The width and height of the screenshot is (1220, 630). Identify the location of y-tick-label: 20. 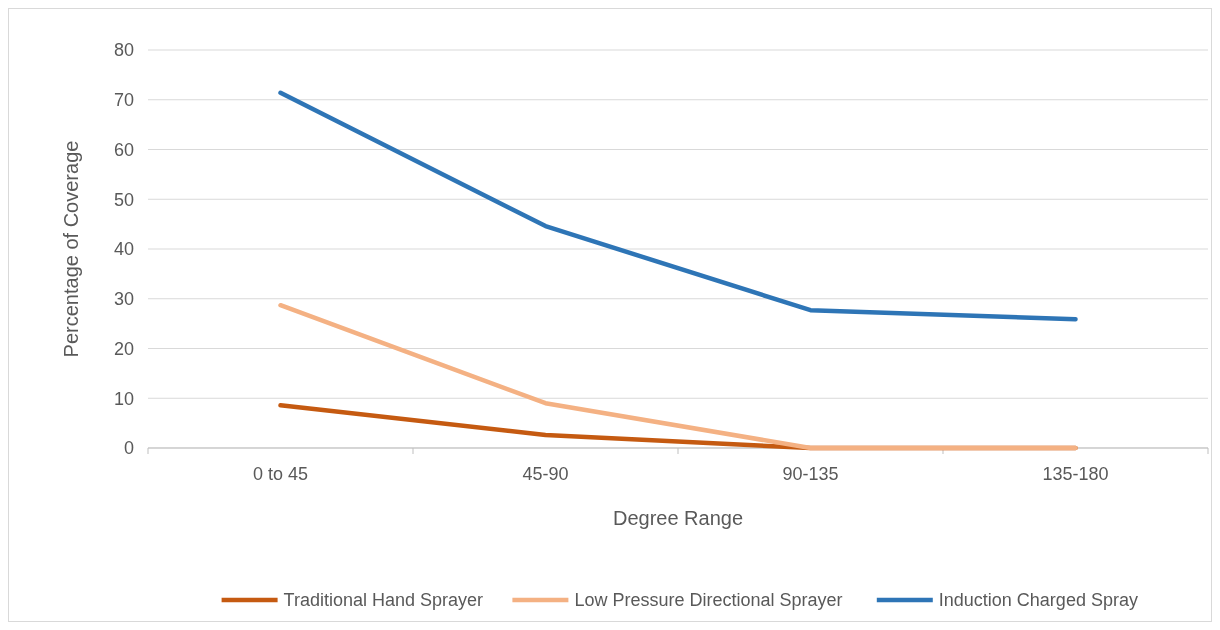
(123, 348).